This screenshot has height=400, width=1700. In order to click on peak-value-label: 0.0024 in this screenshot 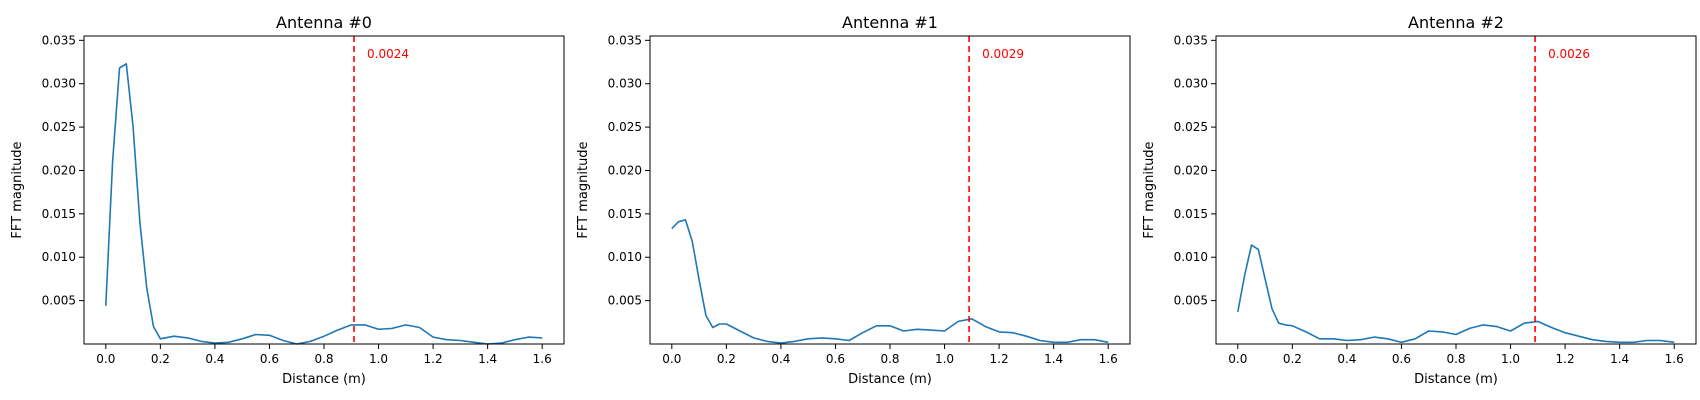, I will do `click(388, 54)`.